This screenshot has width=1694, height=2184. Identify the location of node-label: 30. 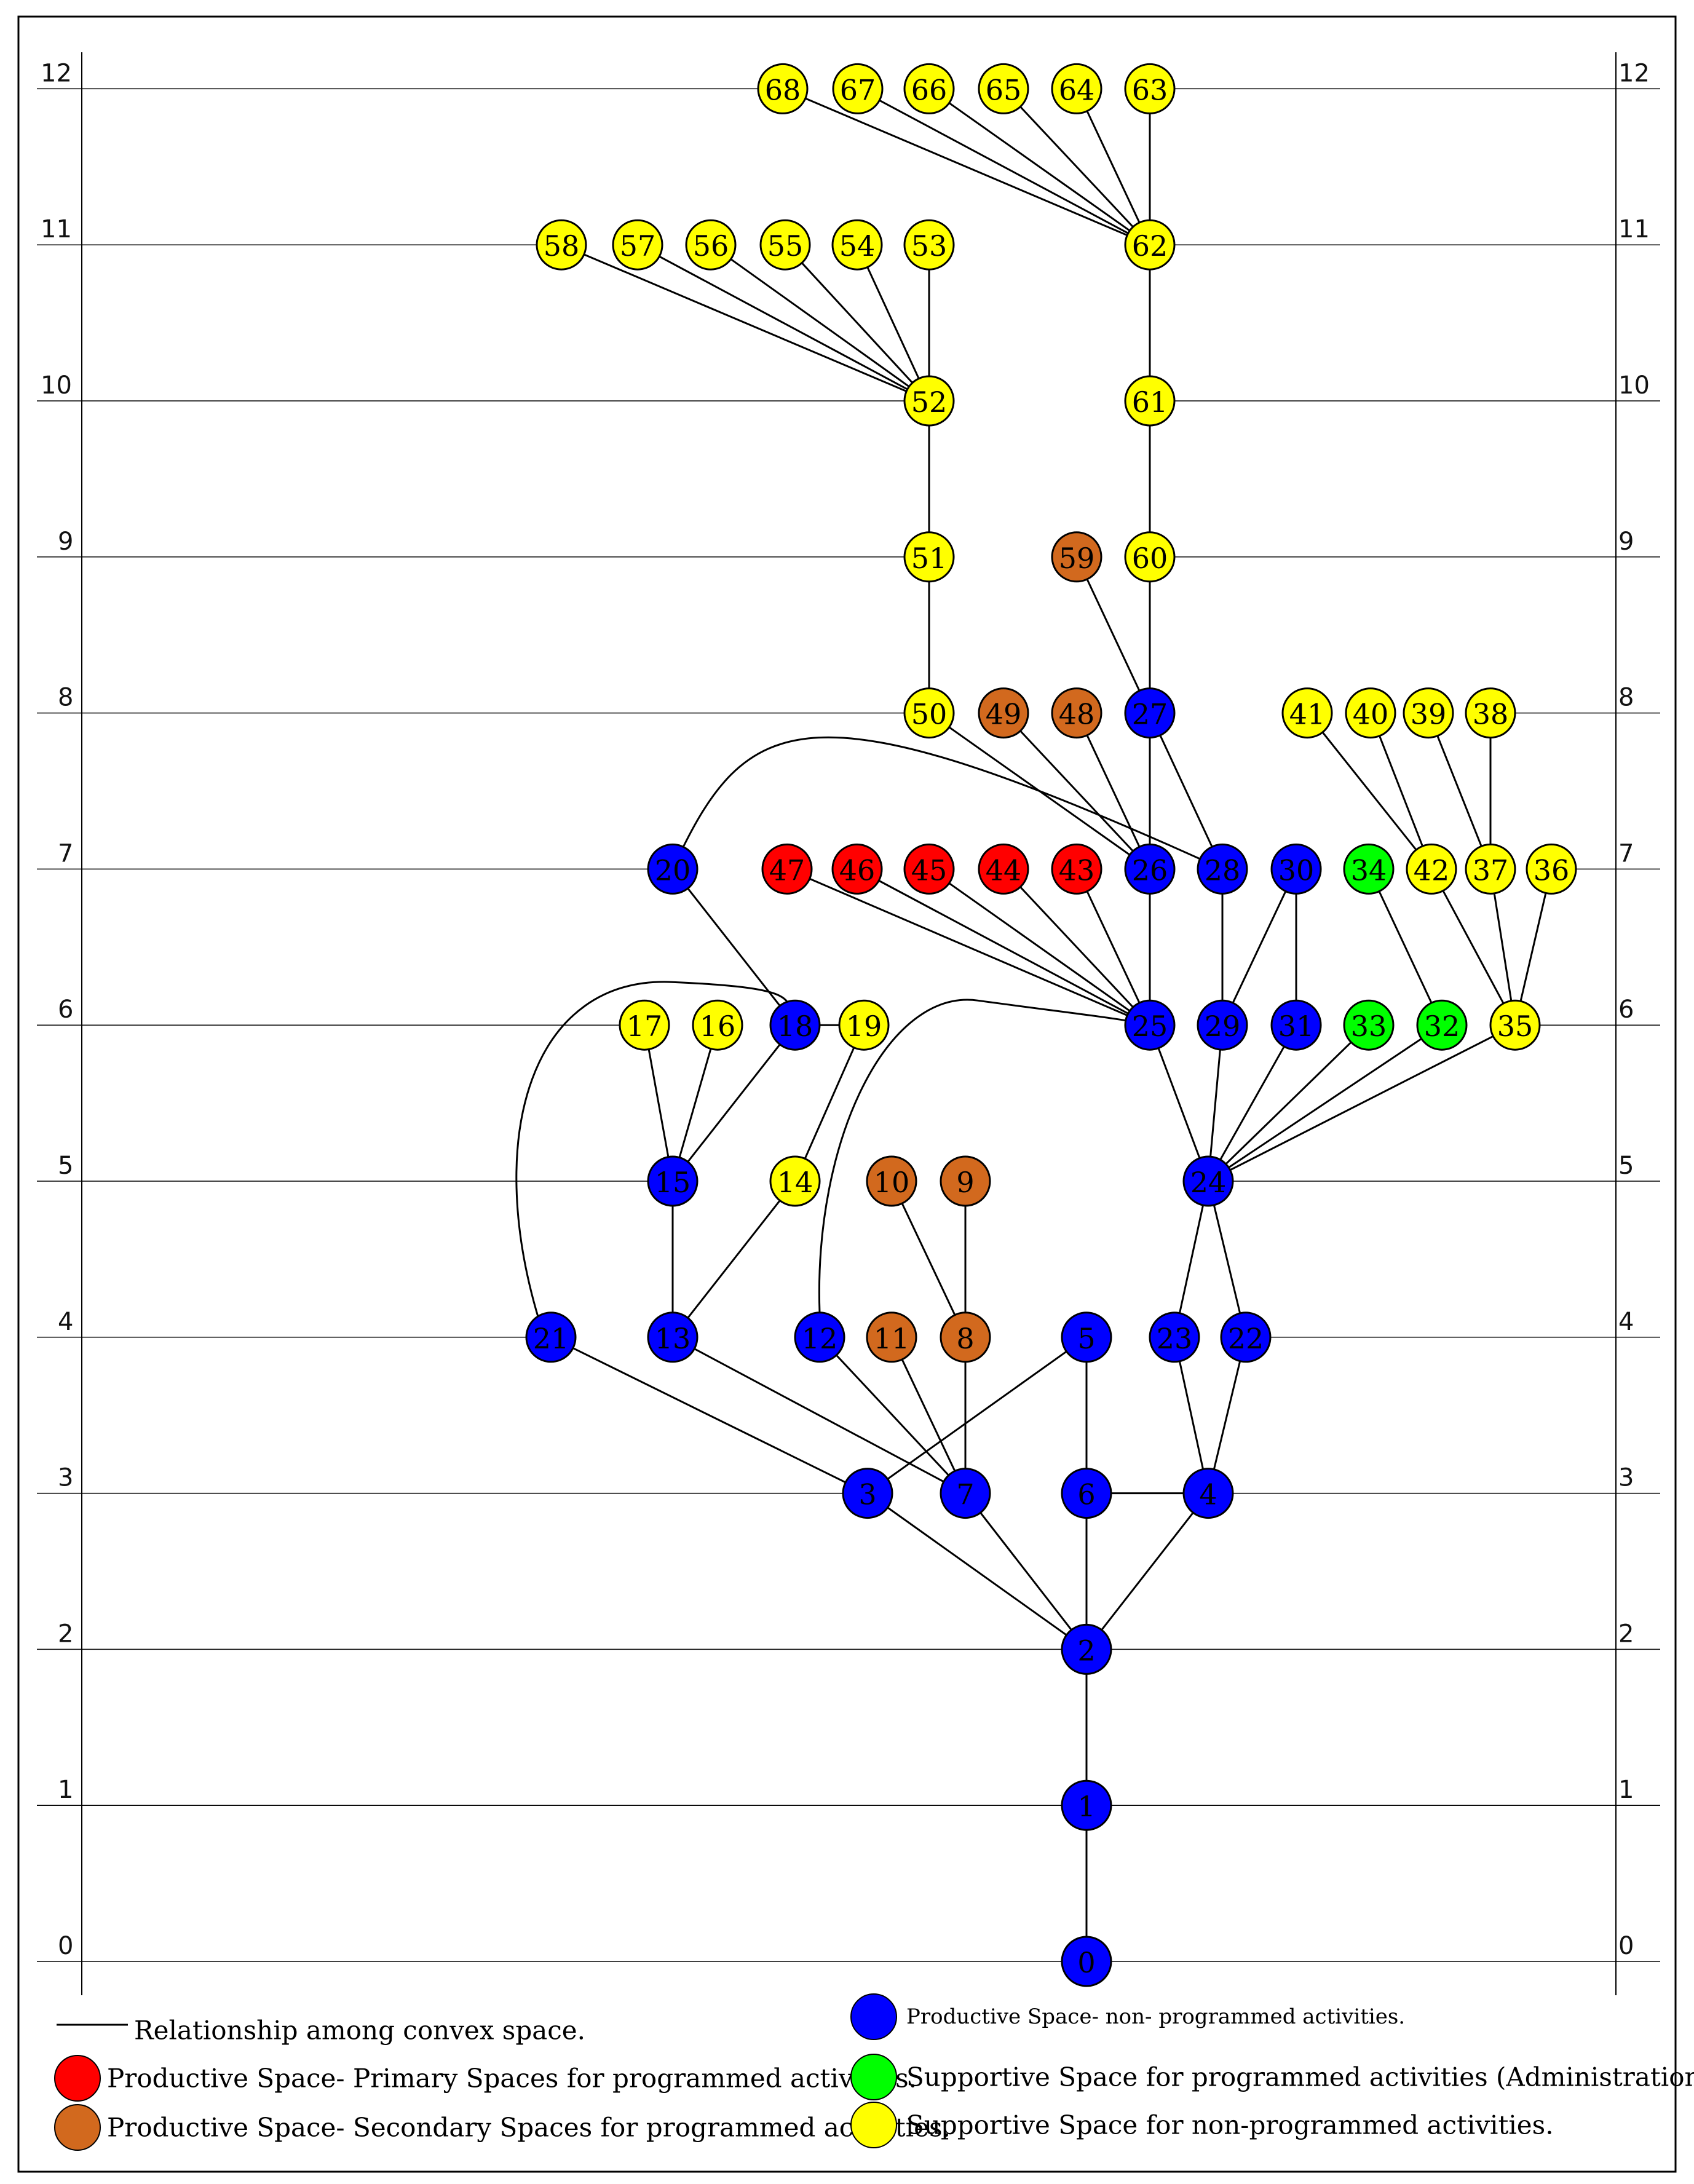
(1296, 870).